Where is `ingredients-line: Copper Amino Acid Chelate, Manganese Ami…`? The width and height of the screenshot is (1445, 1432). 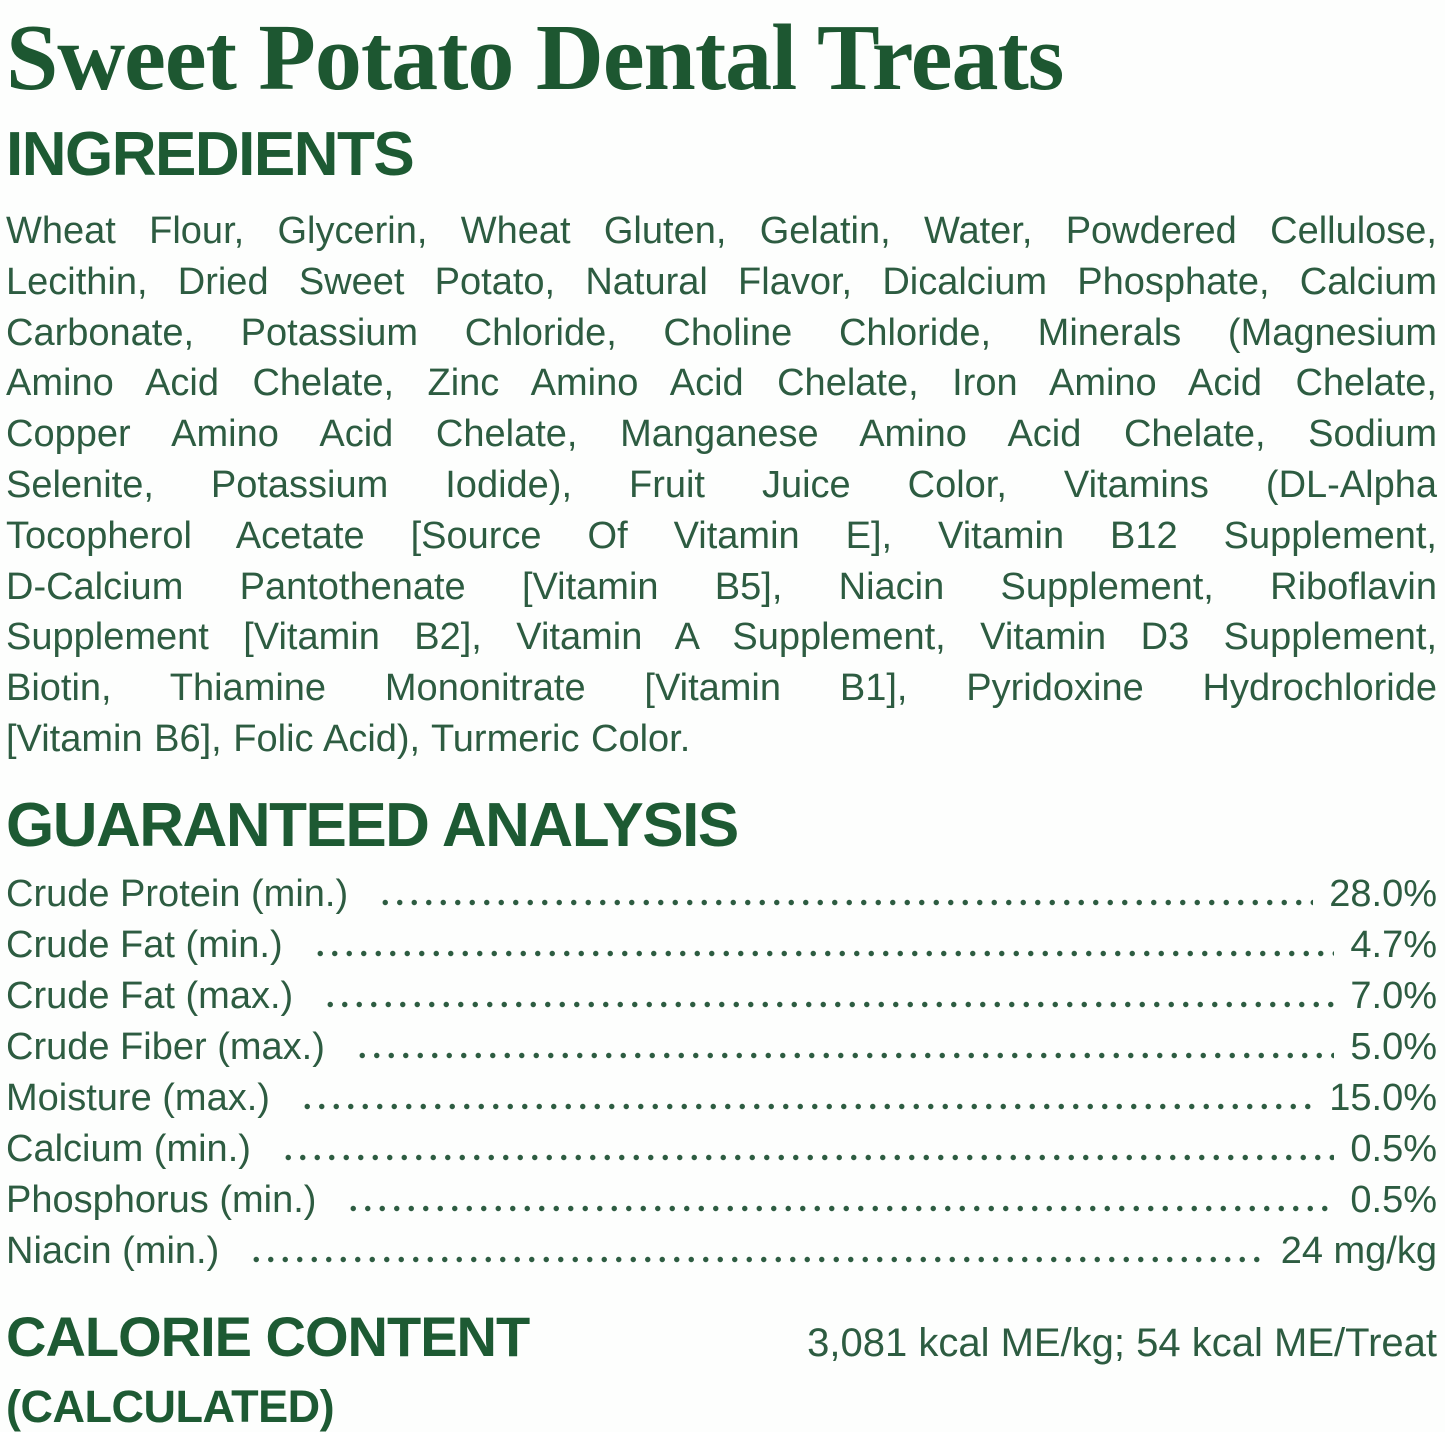
ingredients-line: Copper Amino Acid Chelate, Manganese Ami… is located at coordinates (721, 434).